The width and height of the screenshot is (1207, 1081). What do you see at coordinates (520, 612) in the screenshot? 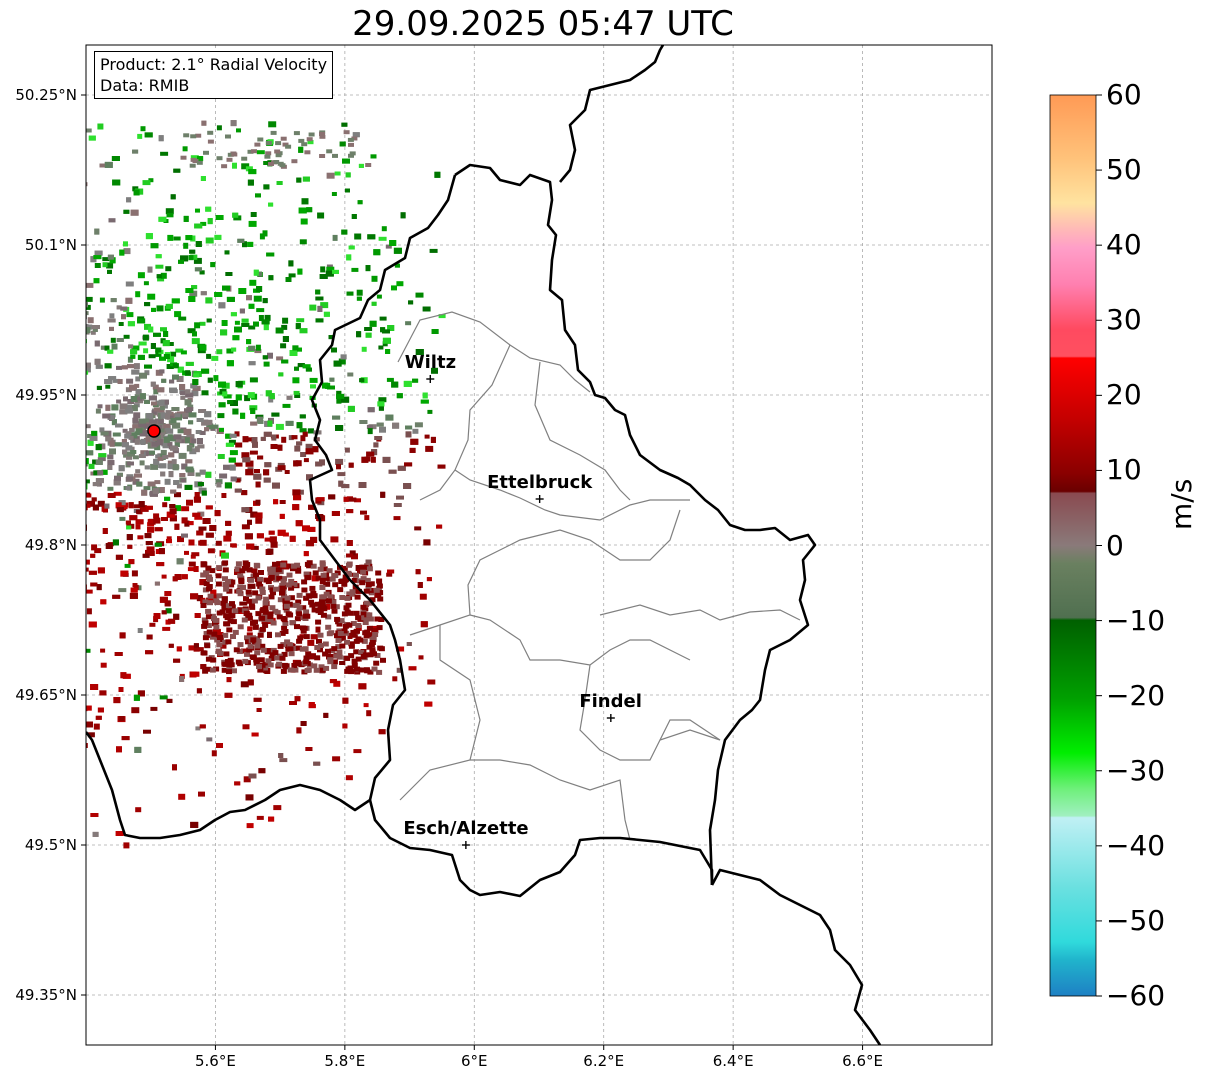
I see `city-markers` at bounding box center [520, 612].